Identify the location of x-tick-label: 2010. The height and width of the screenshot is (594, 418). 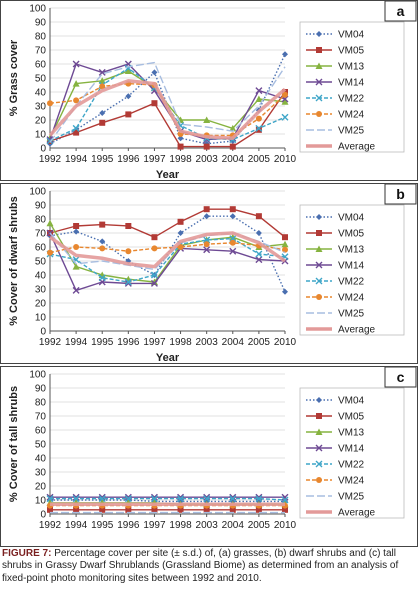
(285, 342).